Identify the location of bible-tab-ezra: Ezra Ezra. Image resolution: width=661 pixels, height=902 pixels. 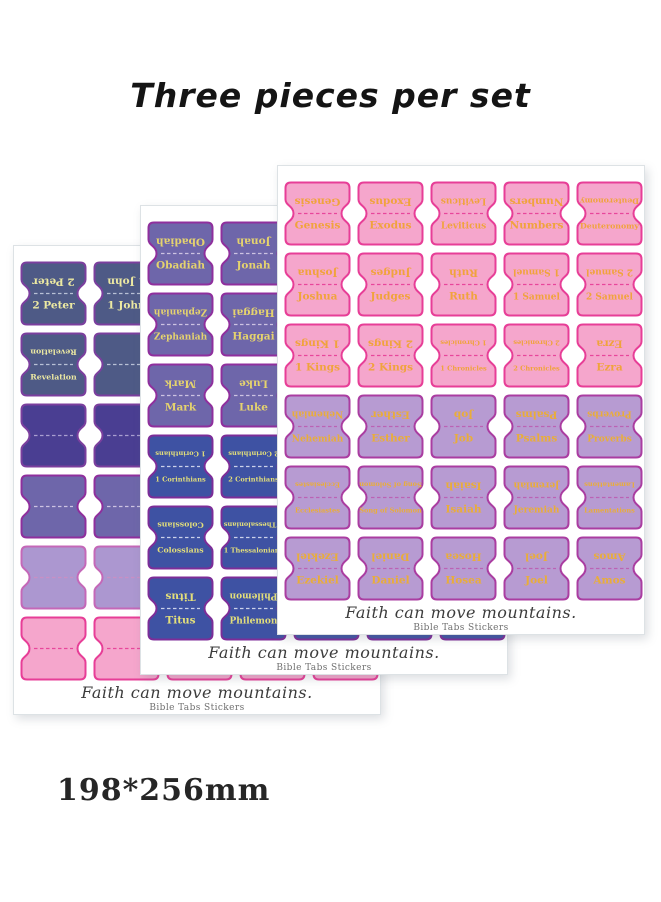
(609, 355).